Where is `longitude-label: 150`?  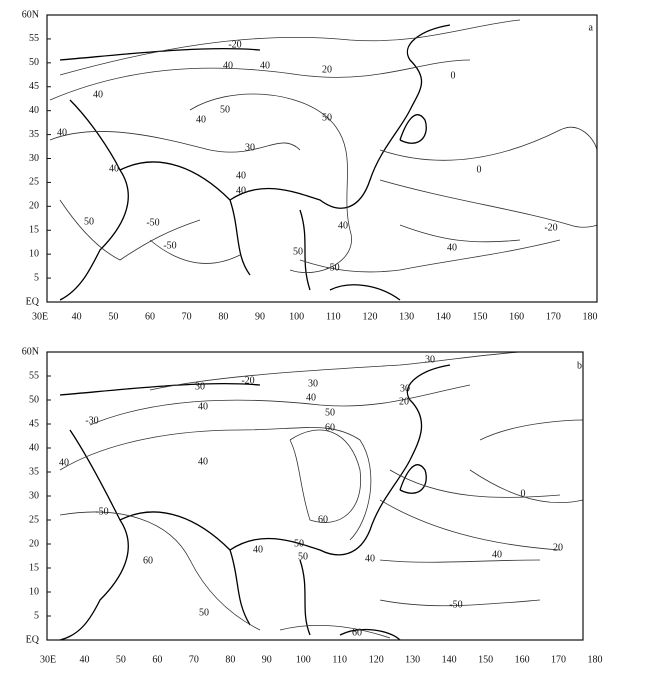
longitude-label: 150 is located at coordinates (485, 659).